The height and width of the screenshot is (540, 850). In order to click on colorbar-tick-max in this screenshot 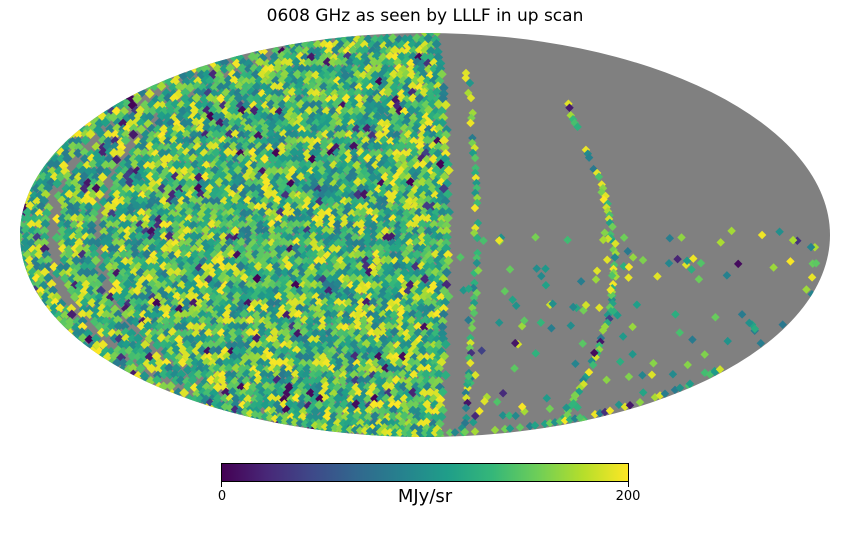, I will do `click(628, 484)`.